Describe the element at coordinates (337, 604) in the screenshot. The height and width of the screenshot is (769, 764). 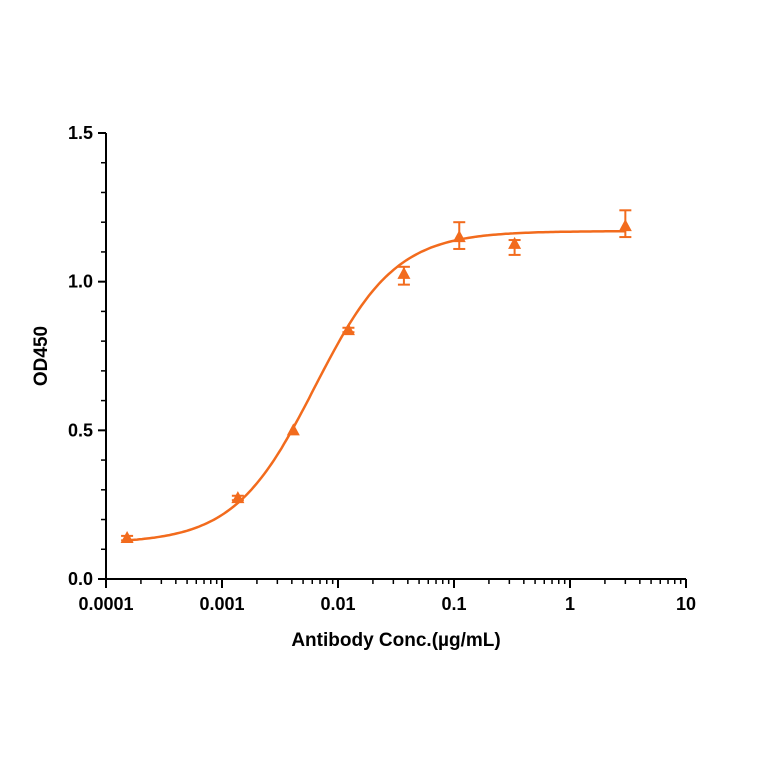
I see `x-tick-label: 0.01` at that location.